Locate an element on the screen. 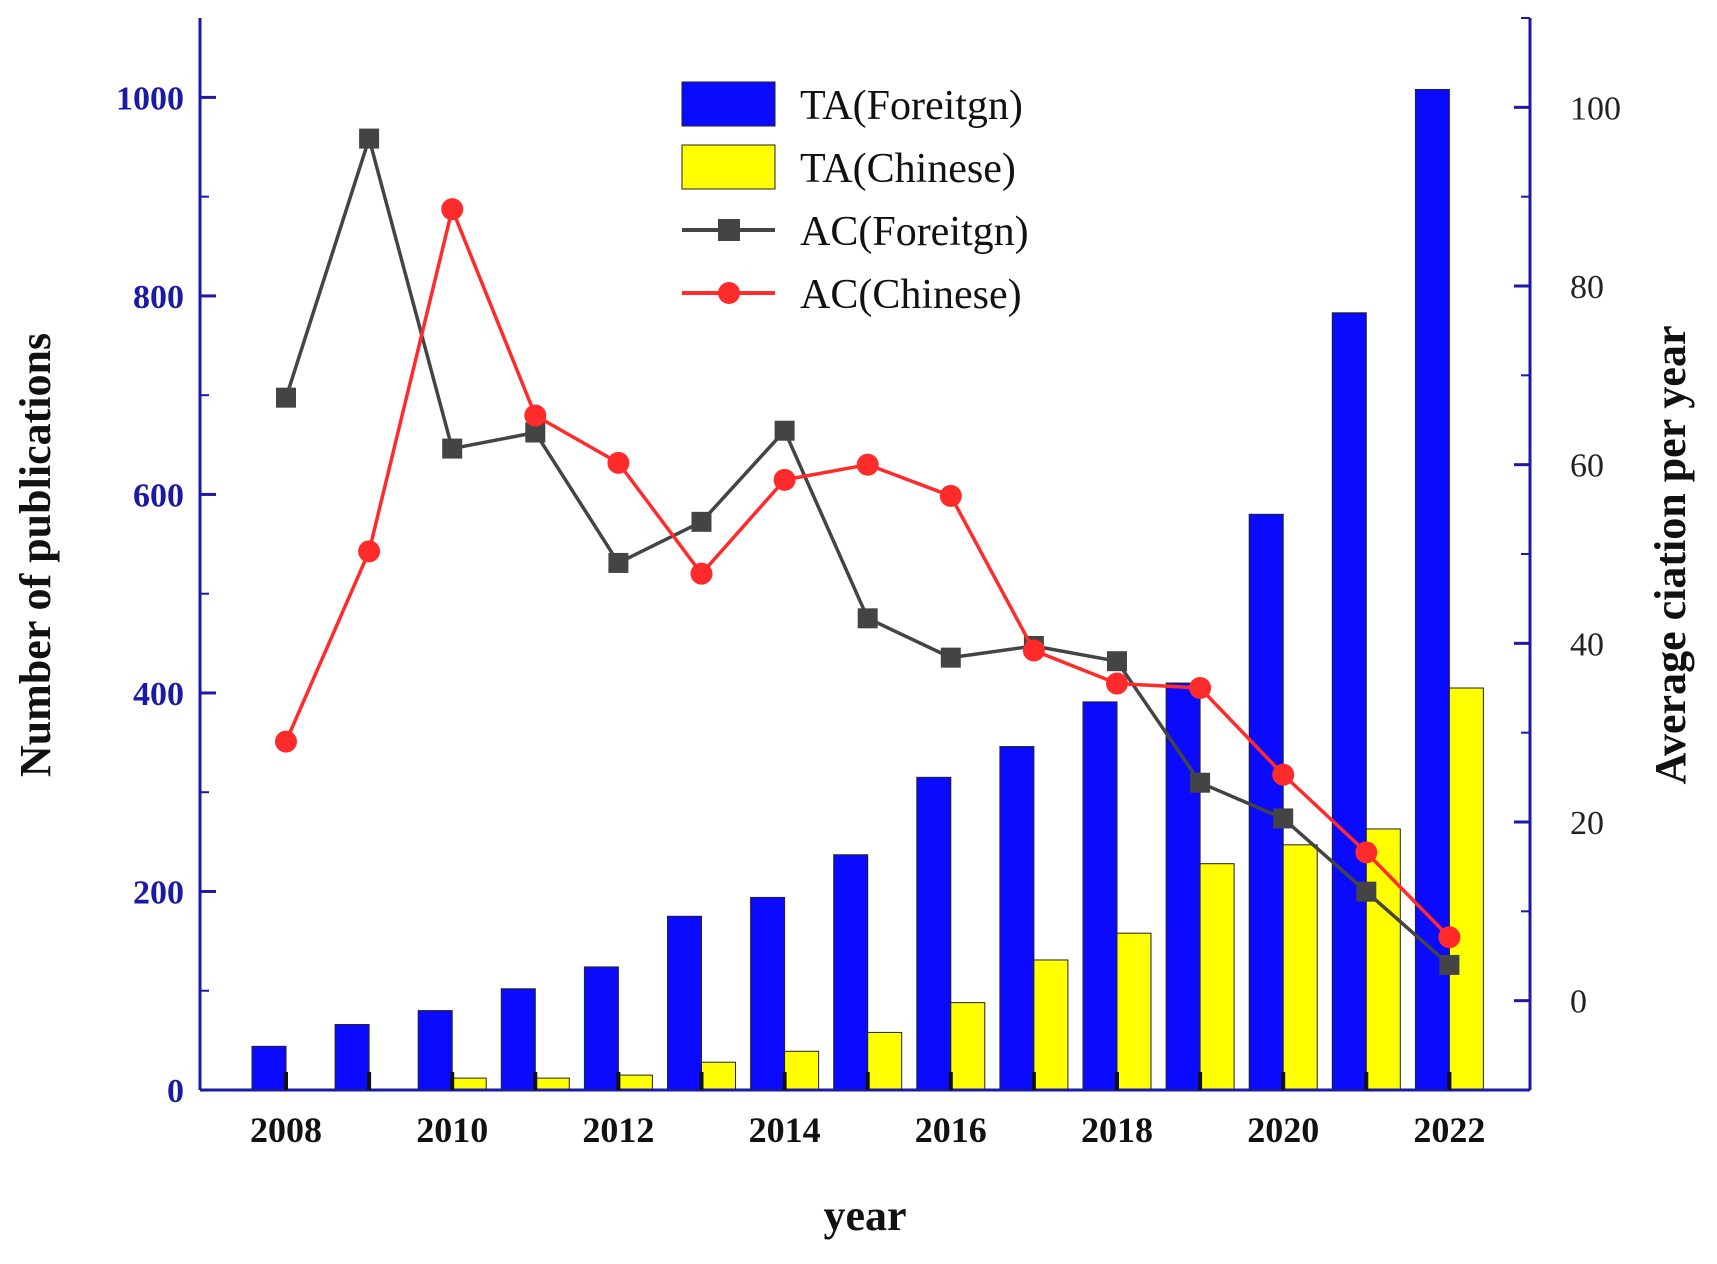  bar-tachinese-2013 is located at coordinates (718, 1076).